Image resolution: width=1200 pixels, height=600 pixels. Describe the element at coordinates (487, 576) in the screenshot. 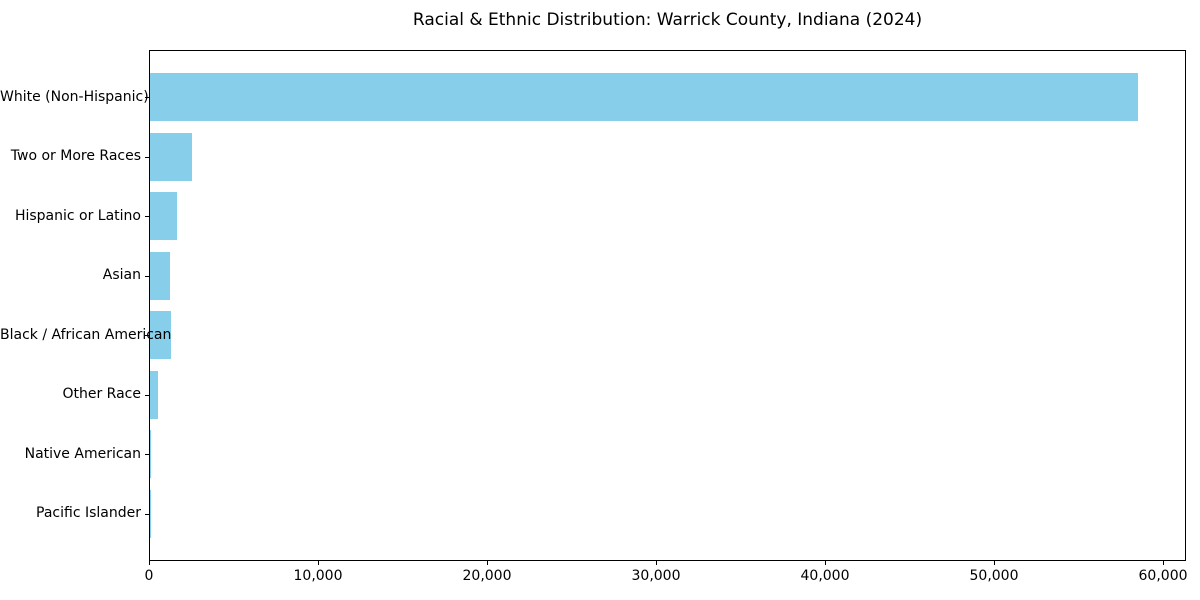

I see `x-tick-label: 20,000` at that location.